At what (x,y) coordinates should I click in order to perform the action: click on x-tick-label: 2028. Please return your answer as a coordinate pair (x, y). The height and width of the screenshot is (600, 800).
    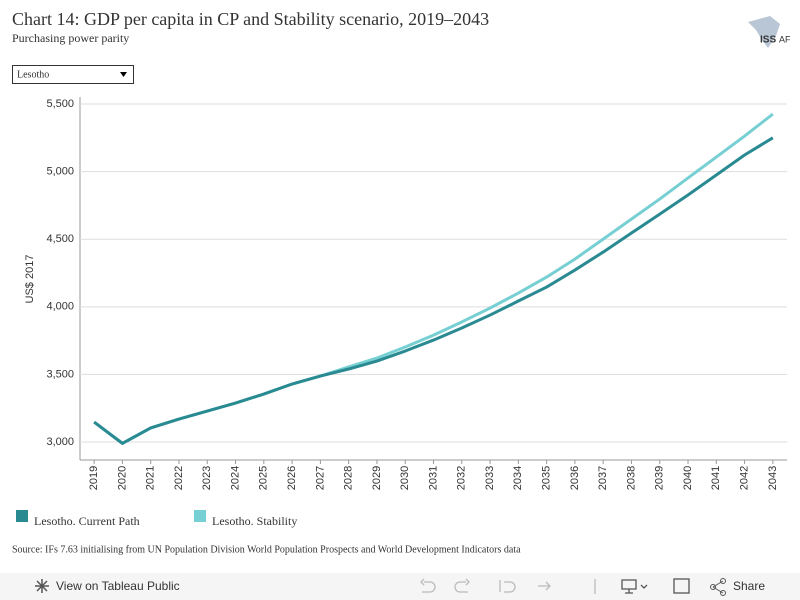
    Looking at the image, I should click on (349, 478).